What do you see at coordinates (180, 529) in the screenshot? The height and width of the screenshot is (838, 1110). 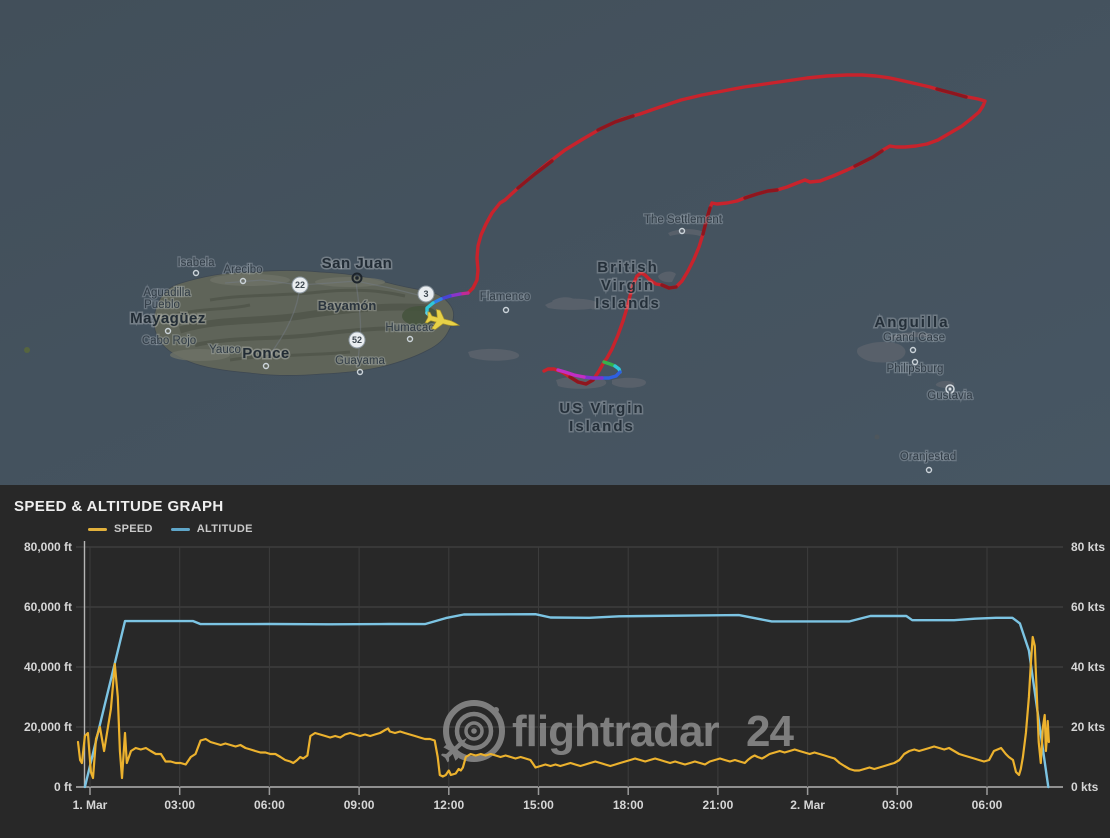 I see `legend-swatch-altitude` at bounding box center [180, 529].